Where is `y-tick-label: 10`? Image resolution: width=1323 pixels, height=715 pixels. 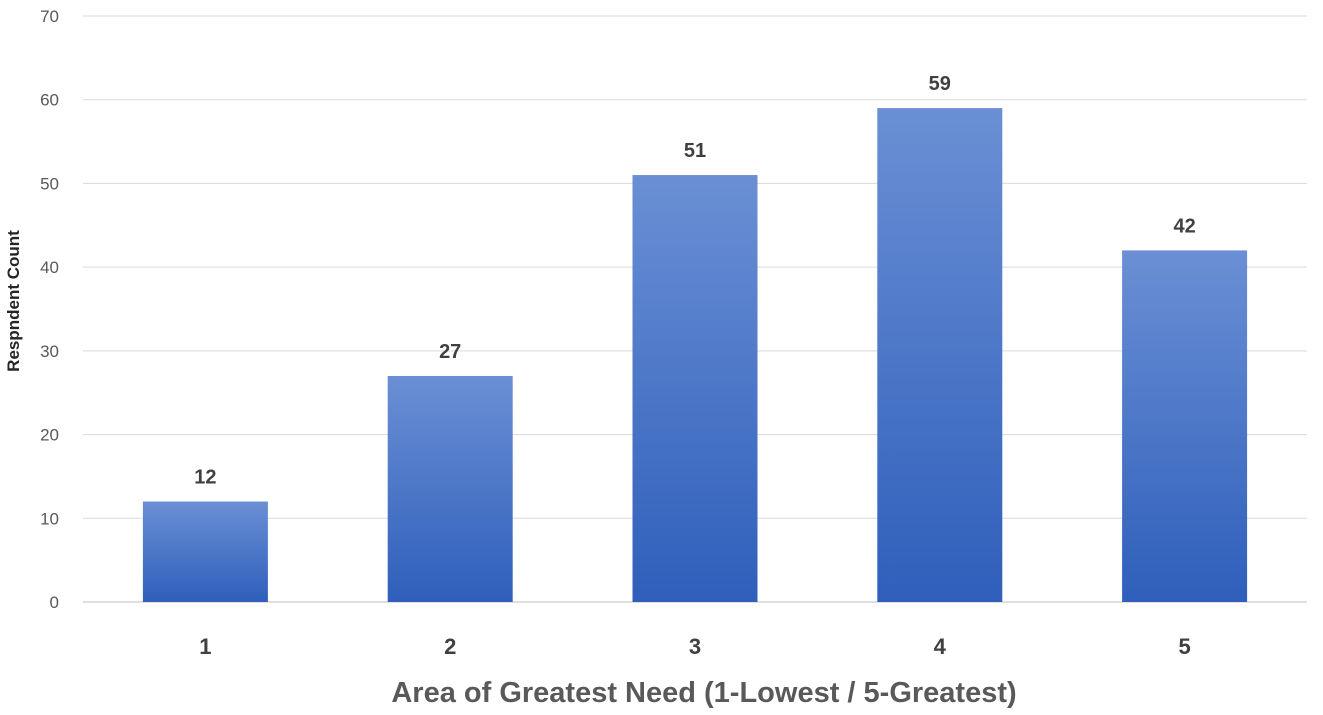
y-tick-label: 10 is located at coordinates (49, 518).